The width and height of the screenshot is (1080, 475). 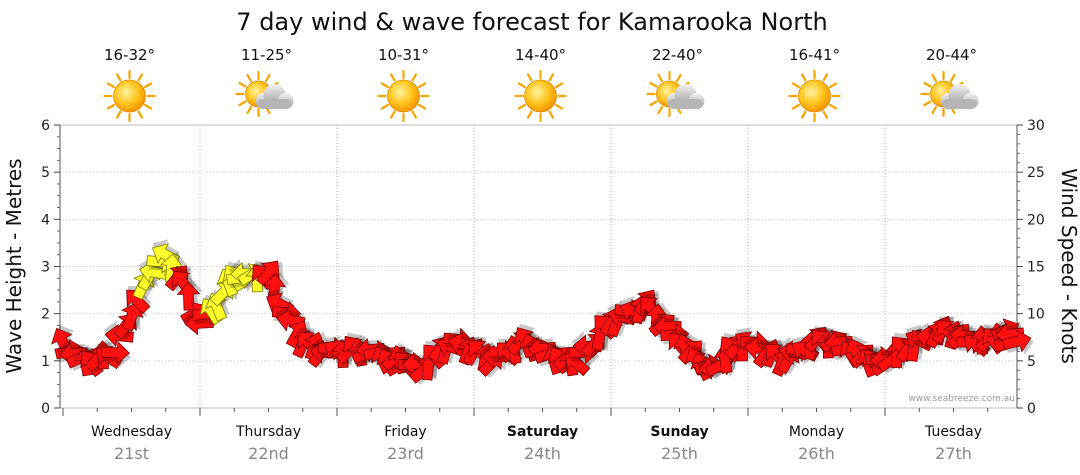 I want to click on temp-range: 16-32°, so click(x=129, y=55).